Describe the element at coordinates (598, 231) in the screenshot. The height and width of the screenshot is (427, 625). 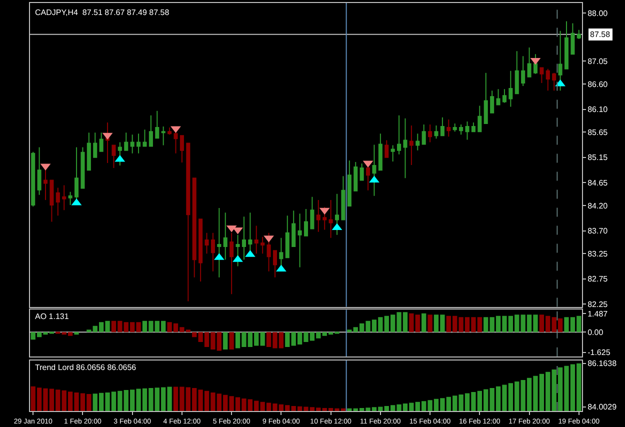
I see `y-tick-label: 83.70` at that location.